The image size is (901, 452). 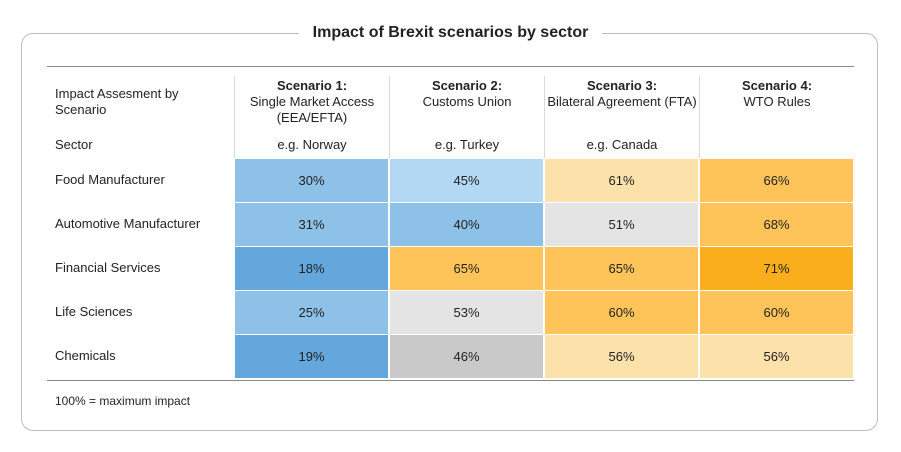 What do you see at coordinates (466, 180) in the screenshot?
I see `impact-cell: 45%` at bounding box center [466, 180].